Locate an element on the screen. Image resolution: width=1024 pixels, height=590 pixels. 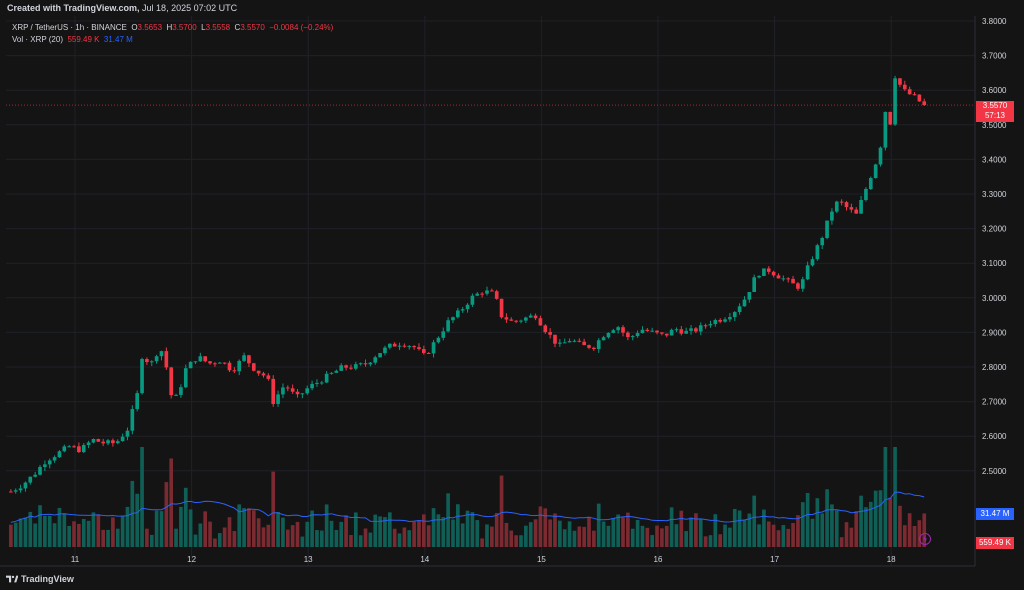
bar-countdown: 57:13 is located at coordinates (995, 115).